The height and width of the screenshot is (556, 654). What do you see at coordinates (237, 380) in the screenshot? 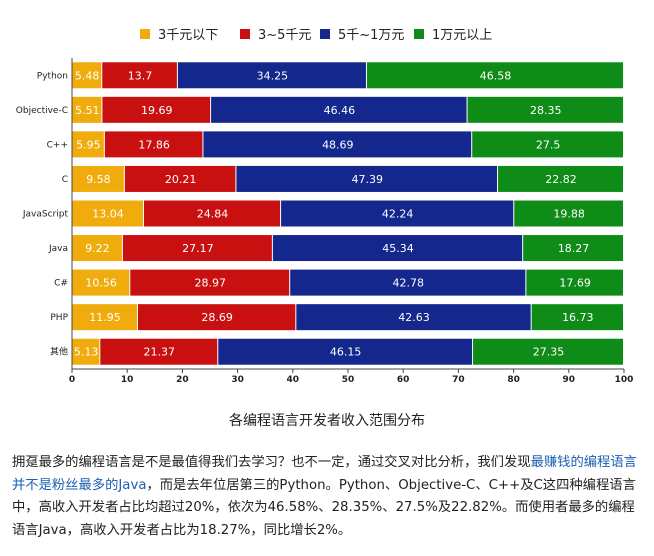
I see `x-tick-label: 30` at bounding box center [237, 380].